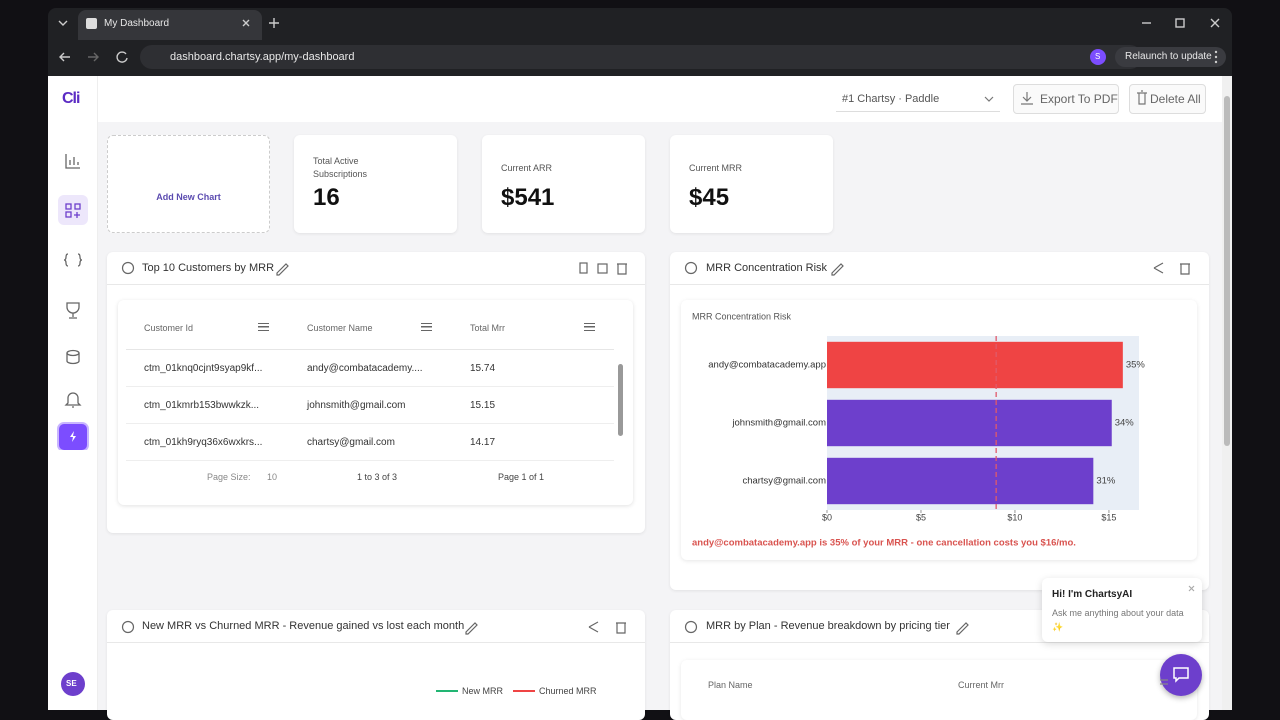 The height and width of the screenshot is (720, 1280). Describe the element at coordinates (71, 98) in the screenshot. I see `logo: Cli` at that location.